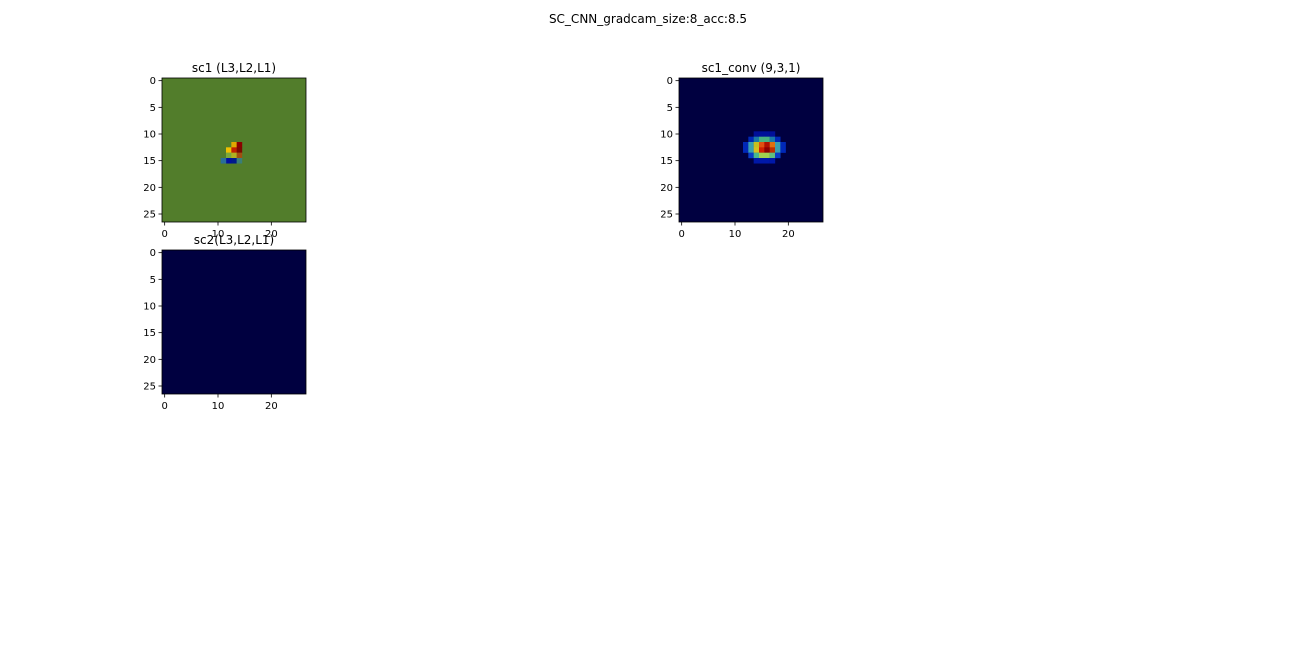 This screenshot has height=648, width=1296. I want to click on panel-title: sc2(L3,L2,L1), so click(234, 240).